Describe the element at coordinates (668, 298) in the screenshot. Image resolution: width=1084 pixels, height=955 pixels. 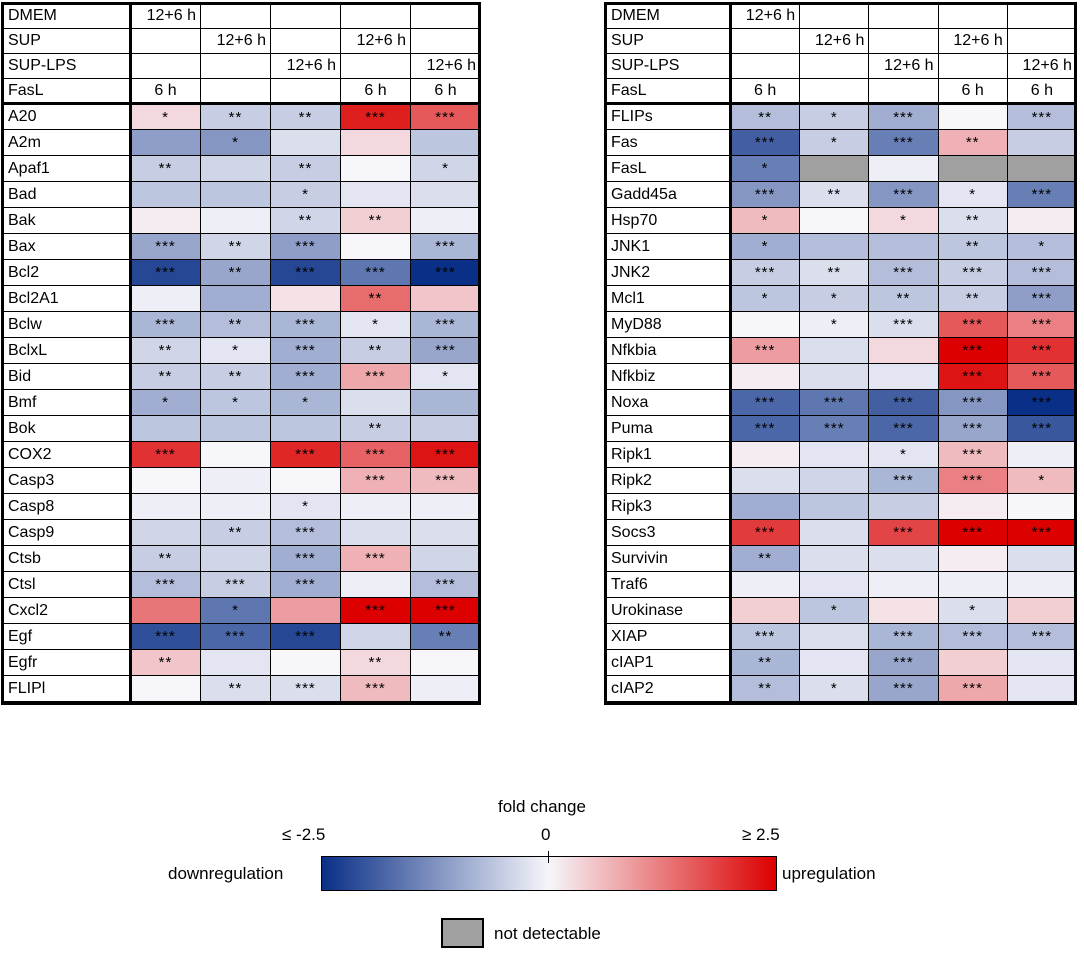
I see `gene-label: Mcl1` at that location.